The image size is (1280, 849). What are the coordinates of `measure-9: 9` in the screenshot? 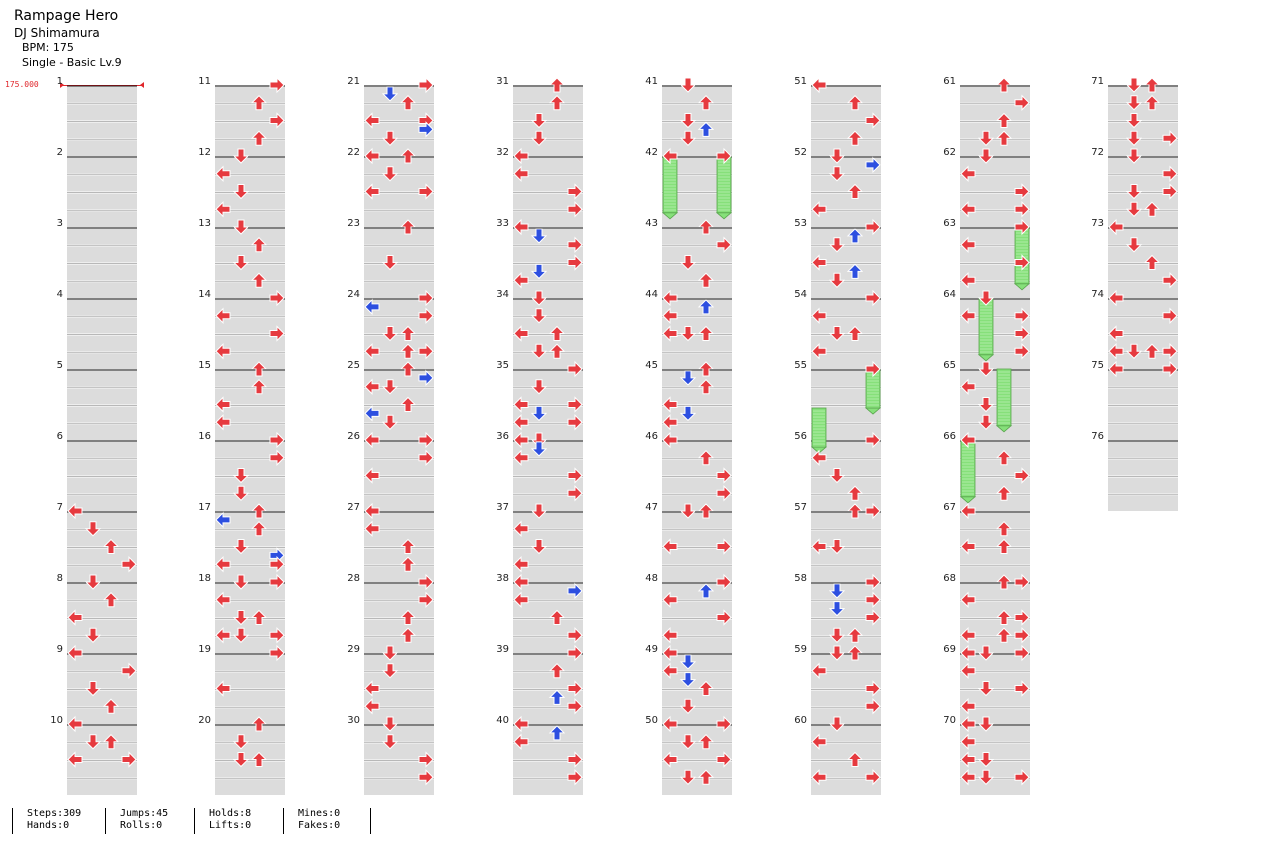 It's located at (97, 684).